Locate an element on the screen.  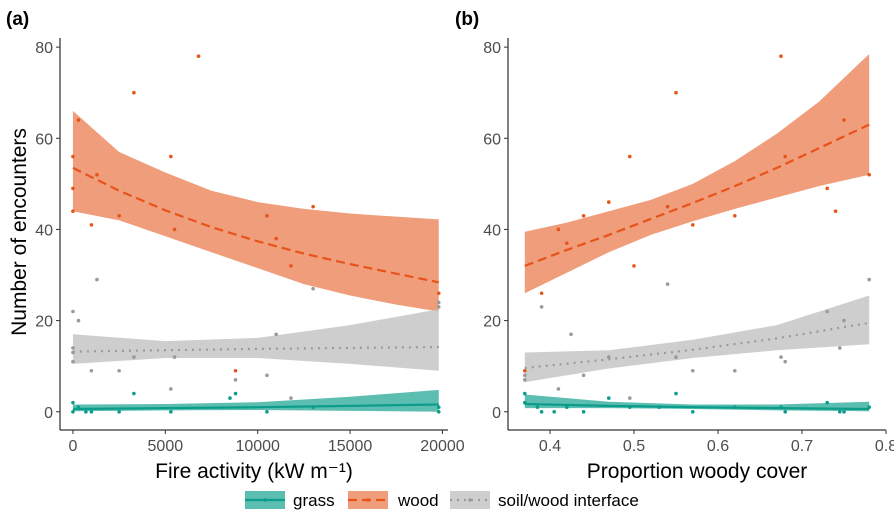
legend: grass wood soil/wood interface is located at coordinates (442, 500).